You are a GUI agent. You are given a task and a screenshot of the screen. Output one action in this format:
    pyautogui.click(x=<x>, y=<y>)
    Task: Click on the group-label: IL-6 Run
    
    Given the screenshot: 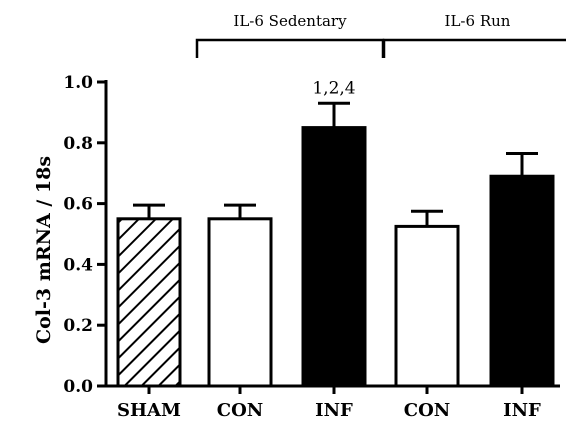 What is the action you would take?
    pyautogui.click(x=478, y=21)
    